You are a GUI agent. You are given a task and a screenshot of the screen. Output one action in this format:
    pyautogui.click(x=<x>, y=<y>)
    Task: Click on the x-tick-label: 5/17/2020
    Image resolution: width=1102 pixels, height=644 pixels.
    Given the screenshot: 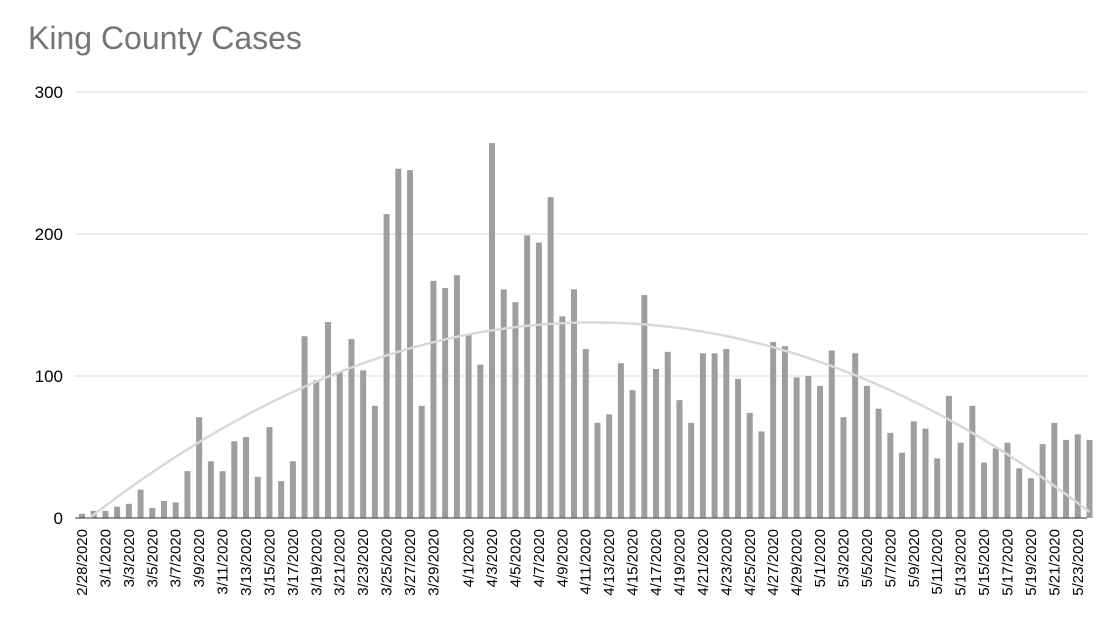 What is the action you would take?
    pyautogui.click(x=1008, y=562)
    